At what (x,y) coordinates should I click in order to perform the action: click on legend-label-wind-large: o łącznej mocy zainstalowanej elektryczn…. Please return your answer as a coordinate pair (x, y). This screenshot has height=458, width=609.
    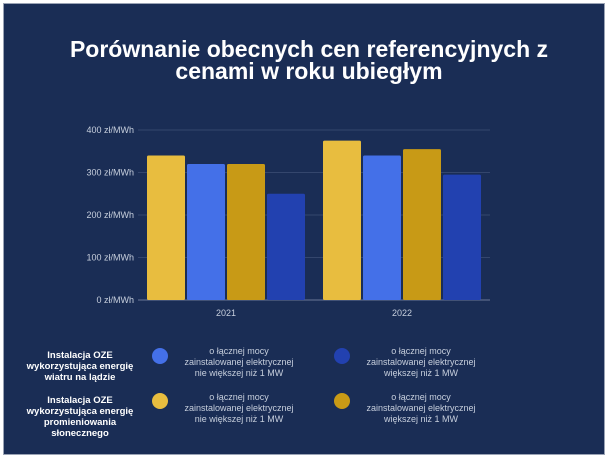
    Looking at the image, I should click on (421, 362).